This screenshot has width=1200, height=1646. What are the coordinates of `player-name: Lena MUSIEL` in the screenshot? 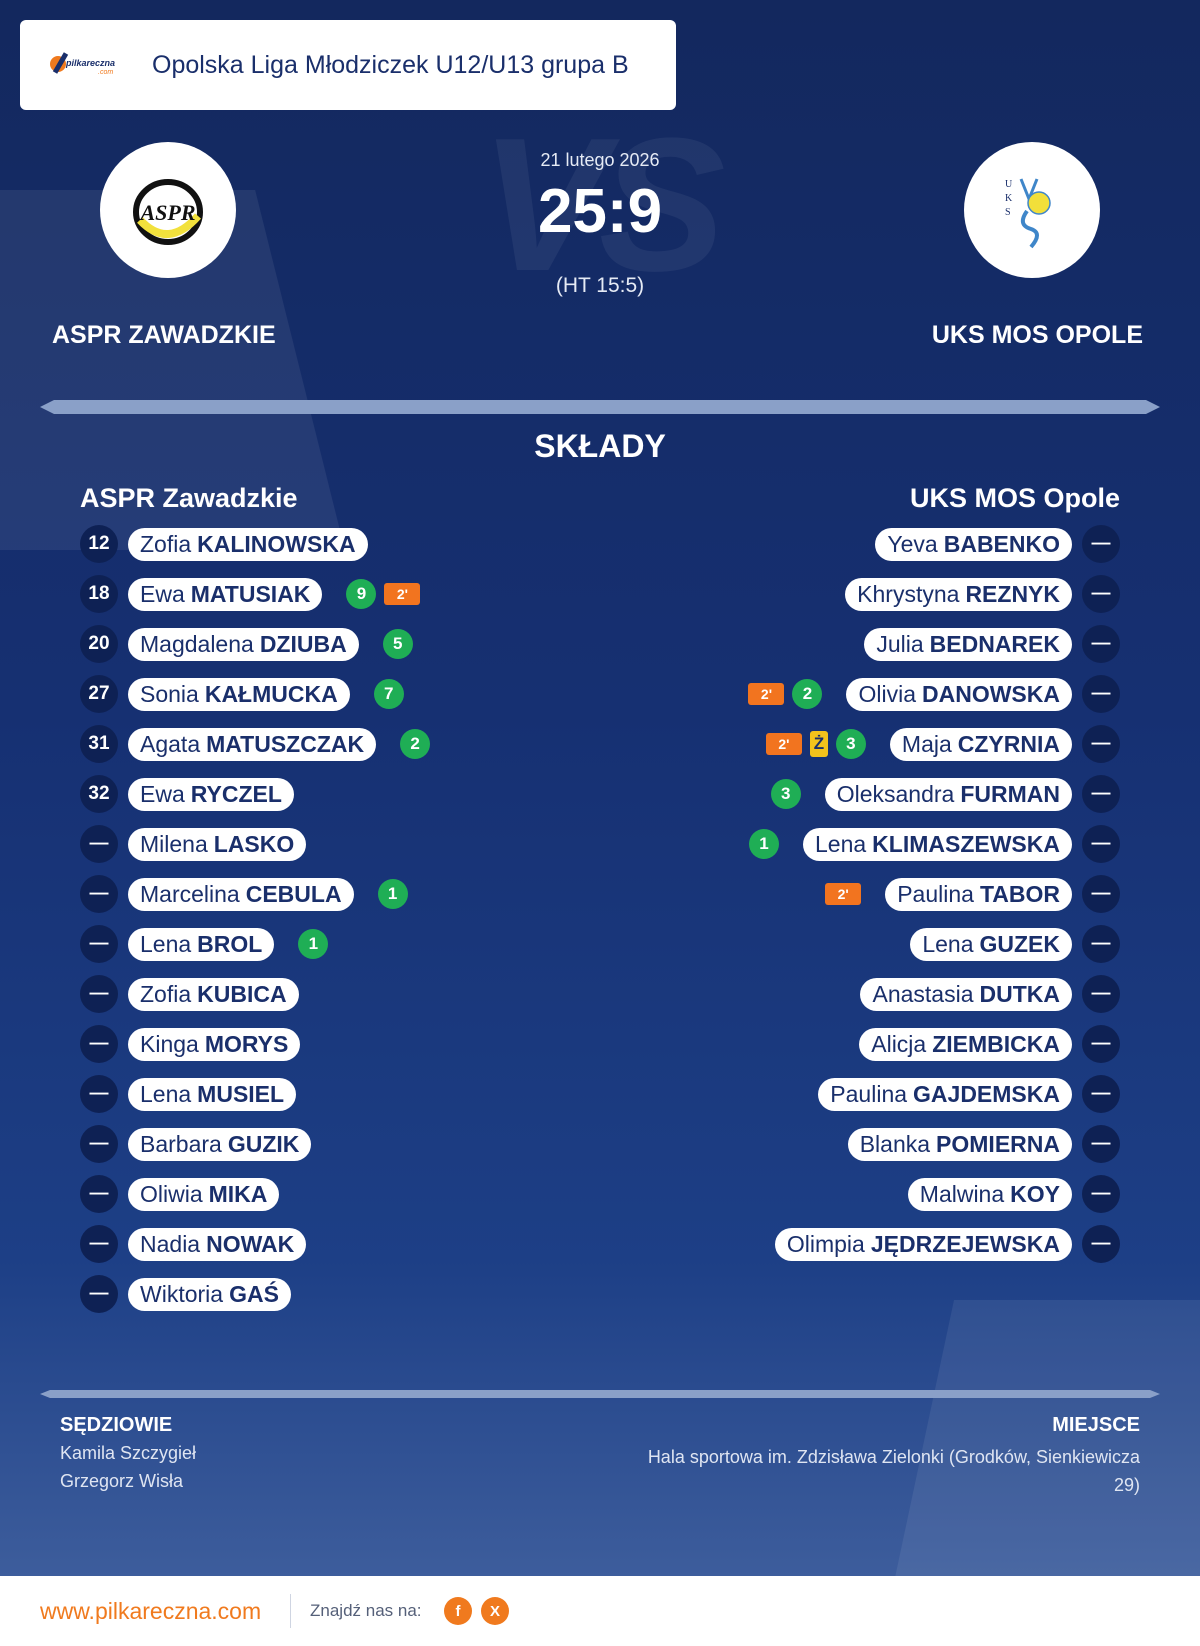 It's located at (212, 1094).